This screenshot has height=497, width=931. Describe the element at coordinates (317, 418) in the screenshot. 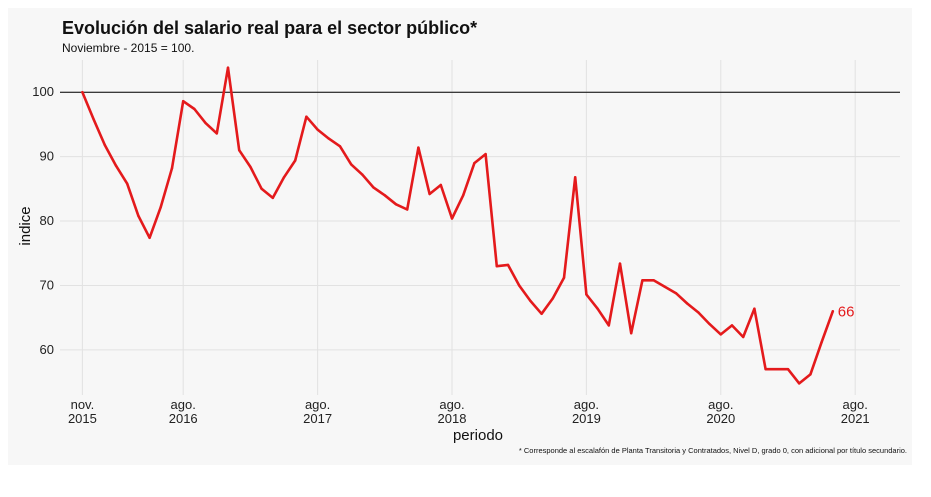

I see `x-tick-year: 2017` at that location.